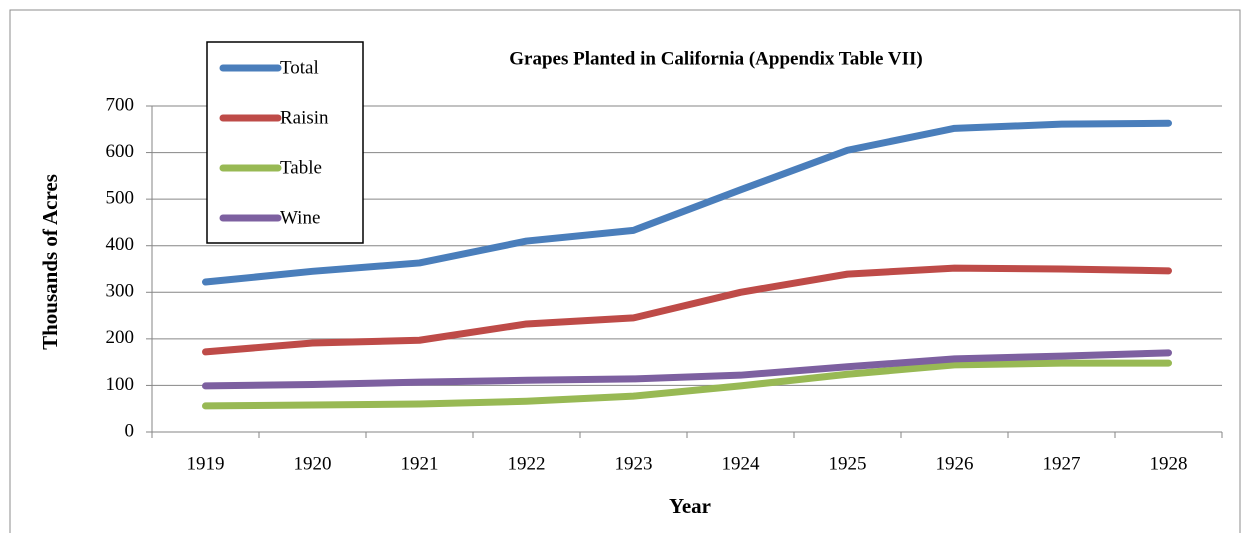  Describe the element at coordinates (420, 463) in the screenshot. I see `x-tick-label: 1921` at that location.